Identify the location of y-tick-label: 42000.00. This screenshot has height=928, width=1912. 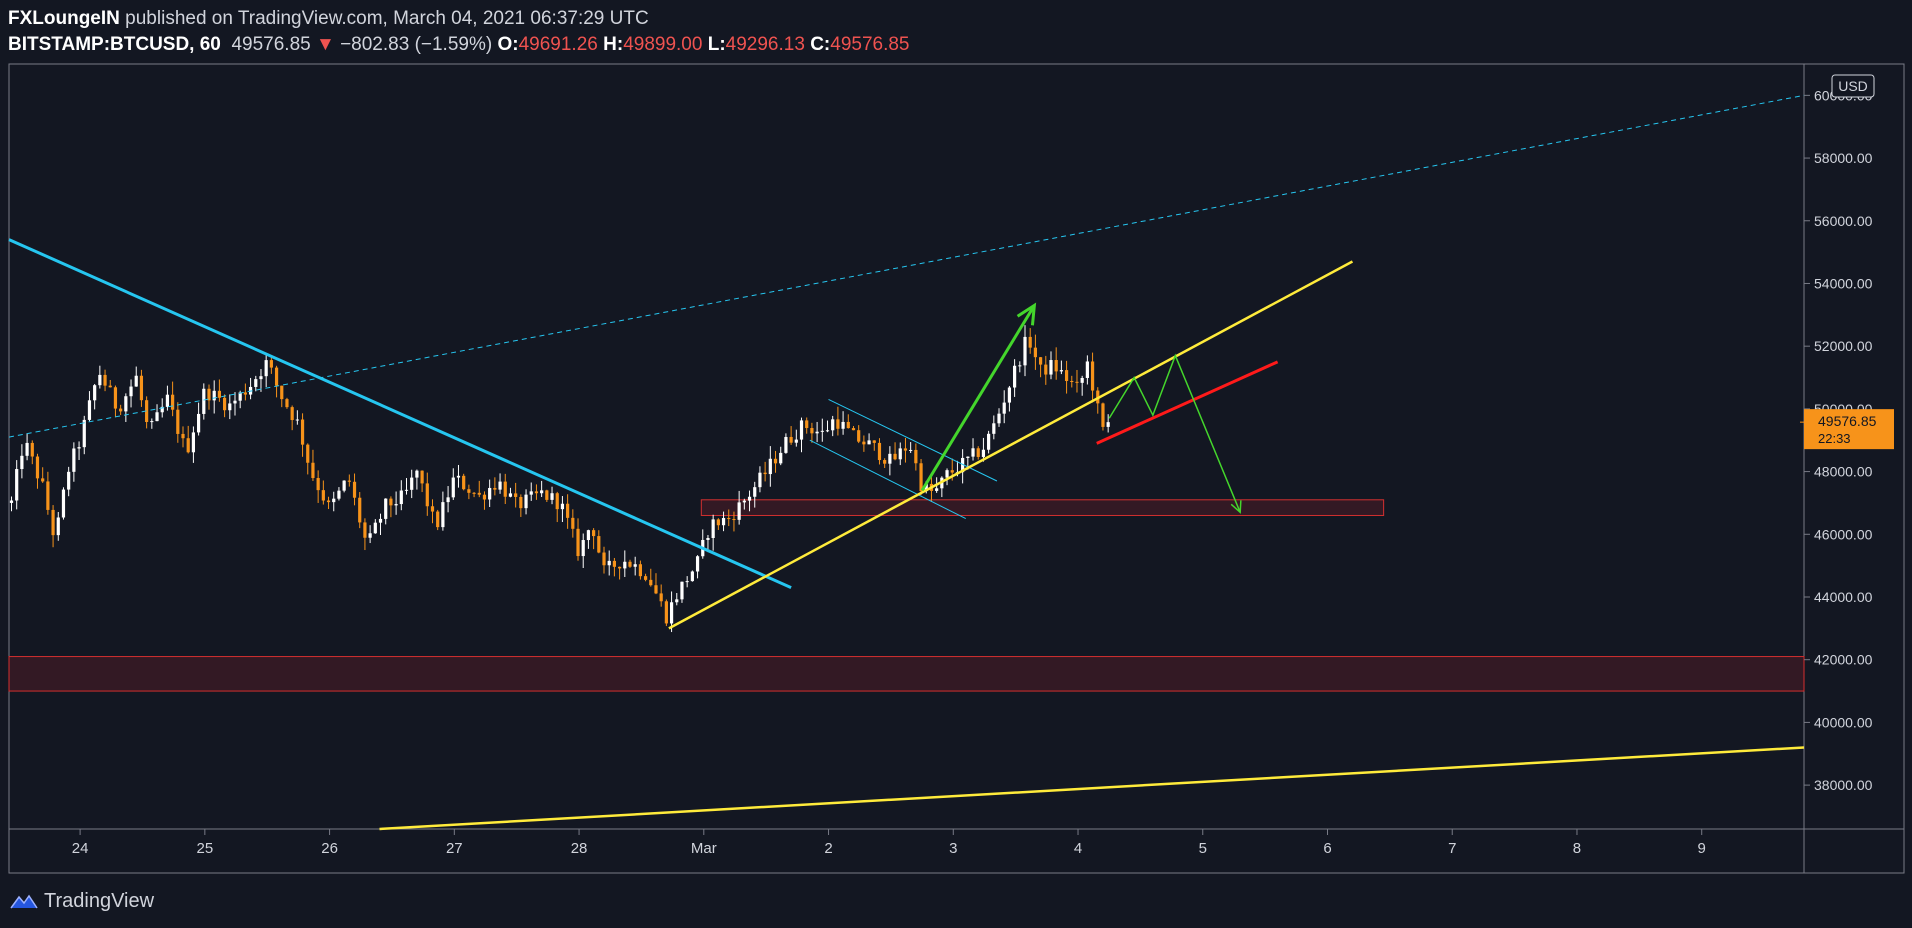
(1843, 660).